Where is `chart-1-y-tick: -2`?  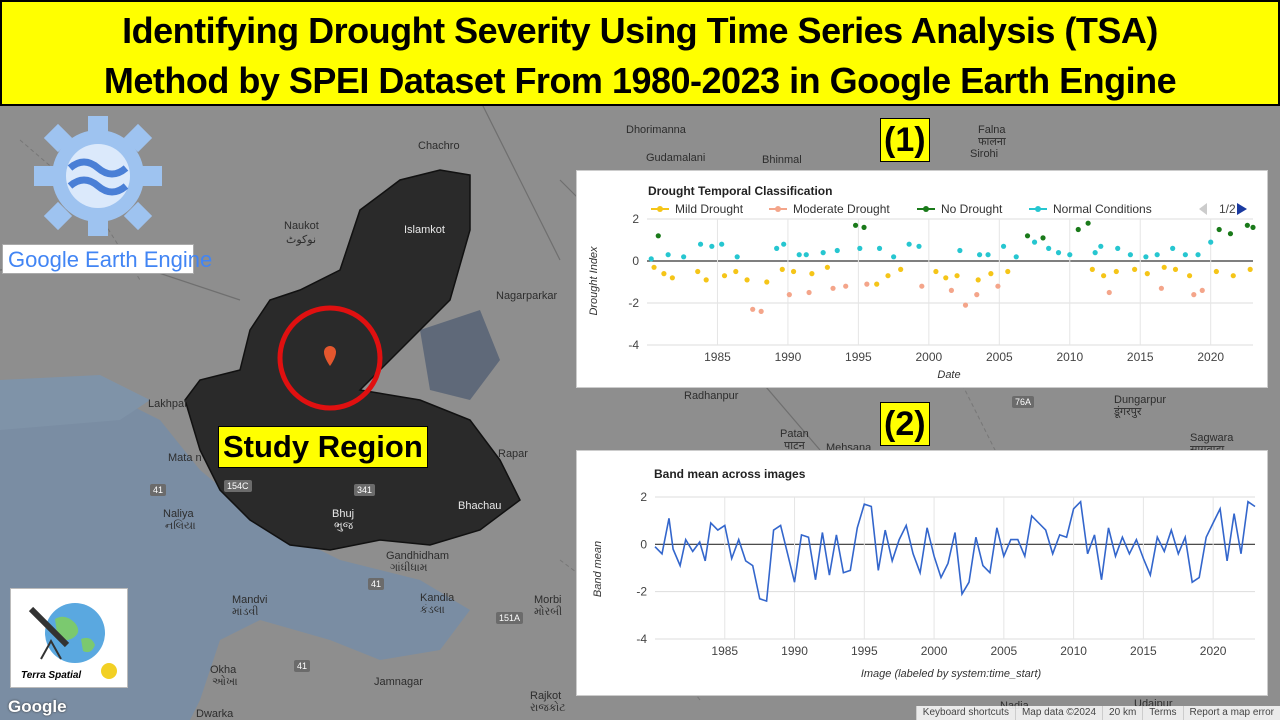
chart-1-y-tick: -2 is located at coordinates (633, 303).